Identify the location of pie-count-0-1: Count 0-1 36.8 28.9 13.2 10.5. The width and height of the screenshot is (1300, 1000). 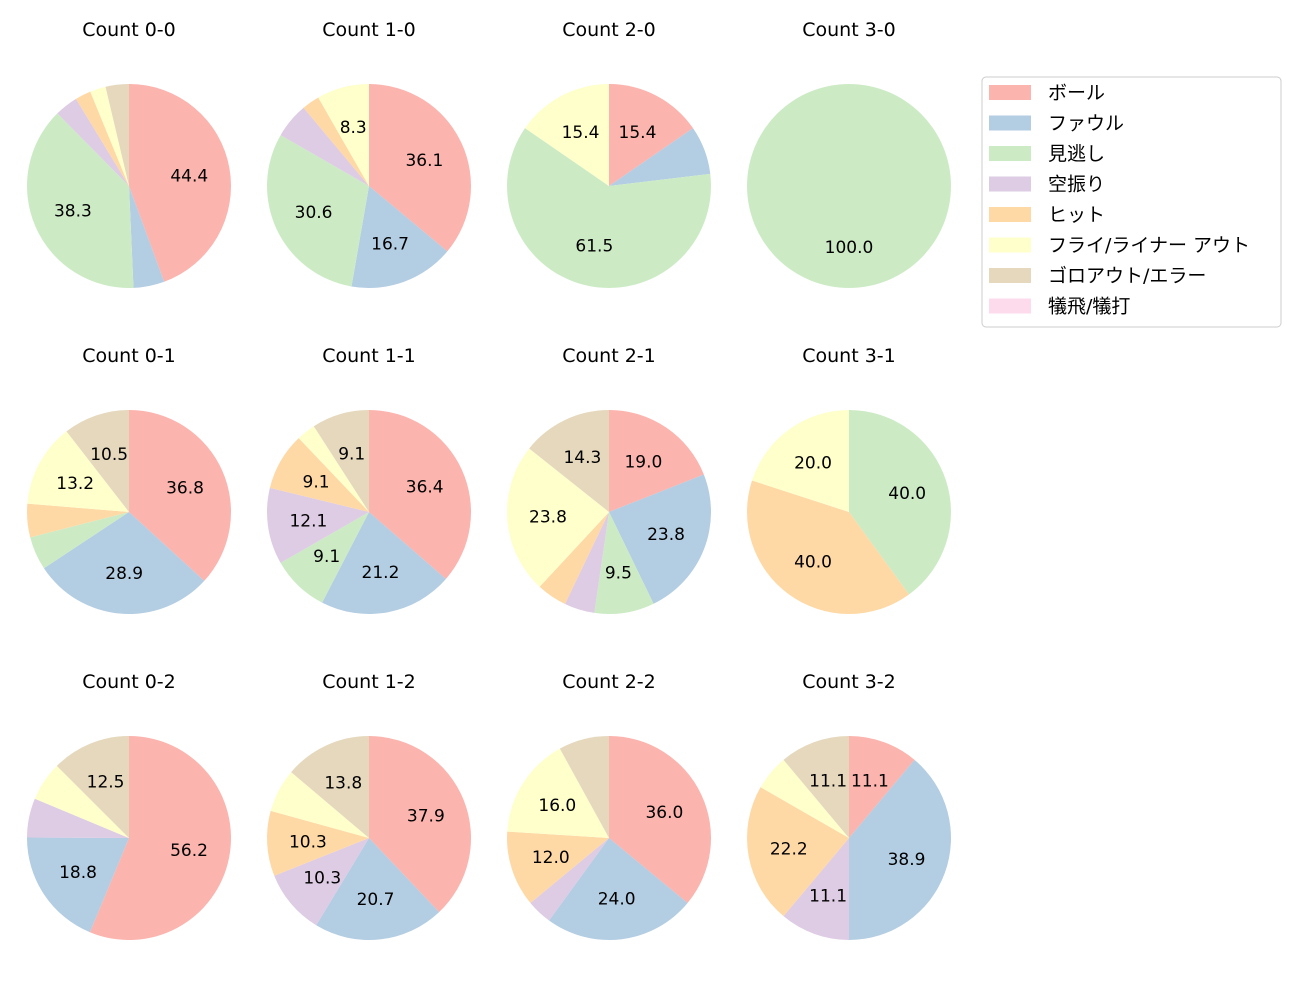
(129, 480).